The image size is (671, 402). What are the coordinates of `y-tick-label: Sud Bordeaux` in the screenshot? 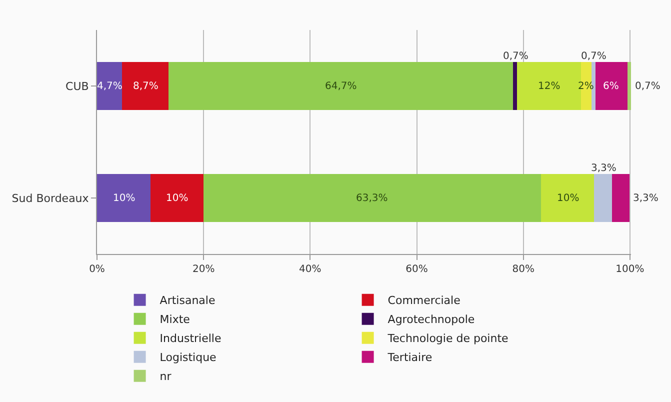 It's located at (51, 198).